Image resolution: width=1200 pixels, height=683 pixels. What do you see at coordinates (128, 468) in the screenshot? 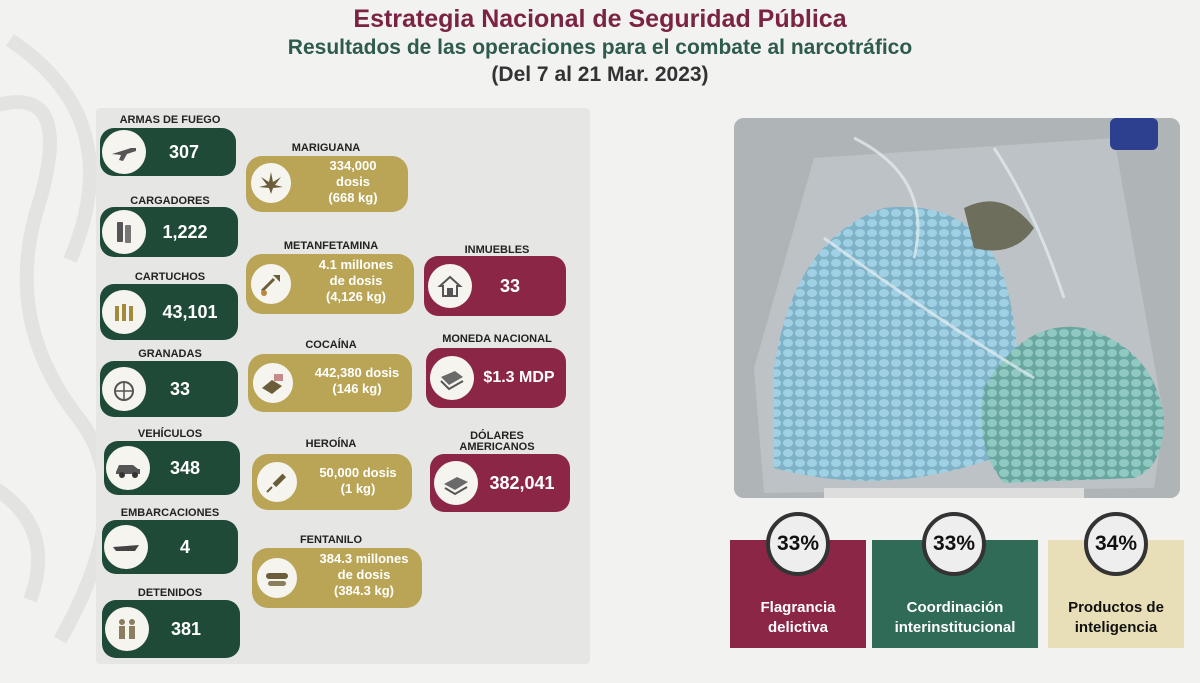
I see `vehicle-icon` at bounding box center [128, 468].